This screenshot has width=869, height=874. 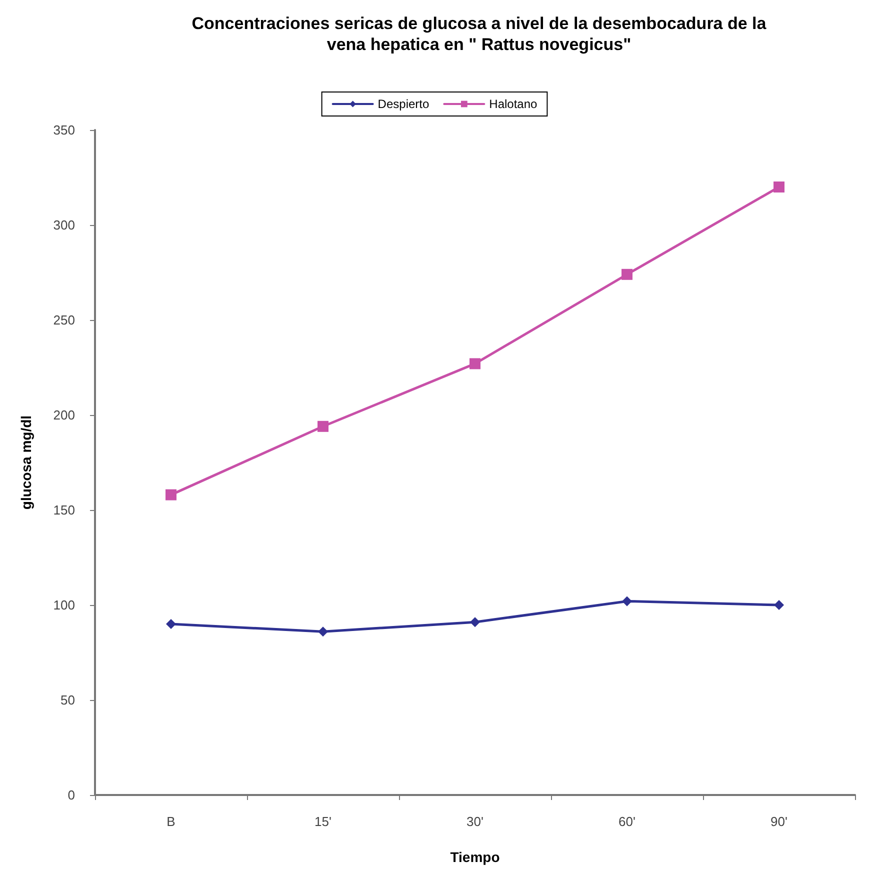 I want to click on y-tick-label: 300, so click(x=64, y=225).